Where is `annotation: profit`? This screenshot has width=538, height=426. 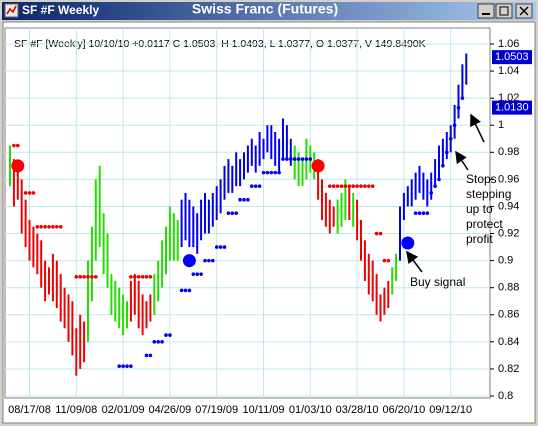
annotation: profit is located at coordinates (479, 239).